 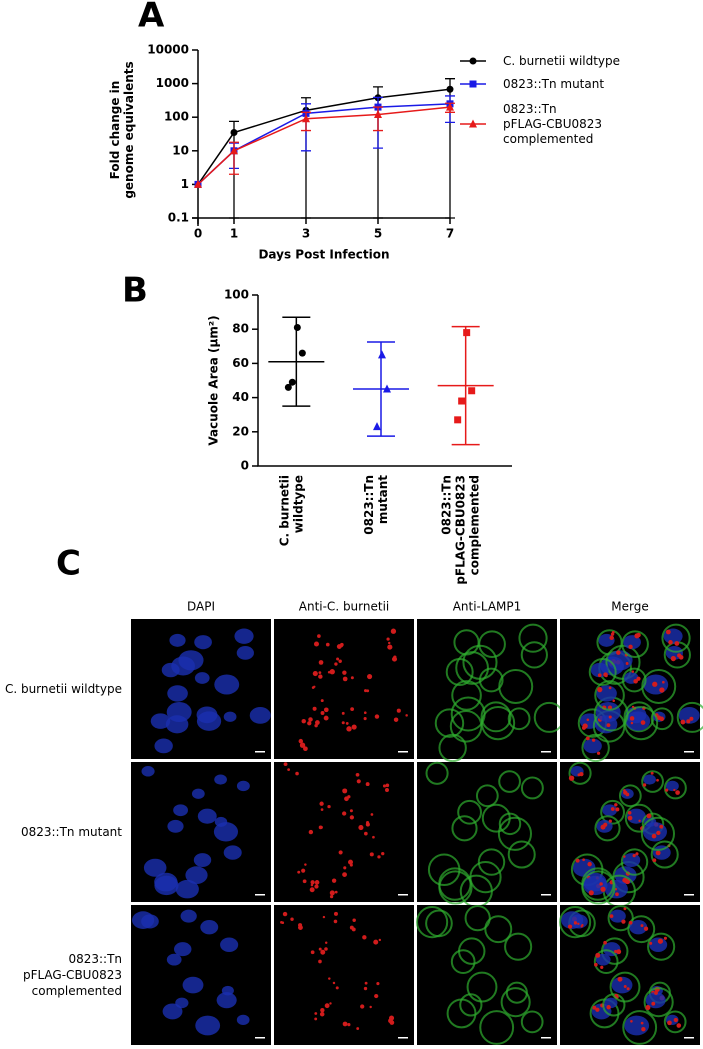 I want to click on y-tick-label: 1000, so click(x=172, y=83).